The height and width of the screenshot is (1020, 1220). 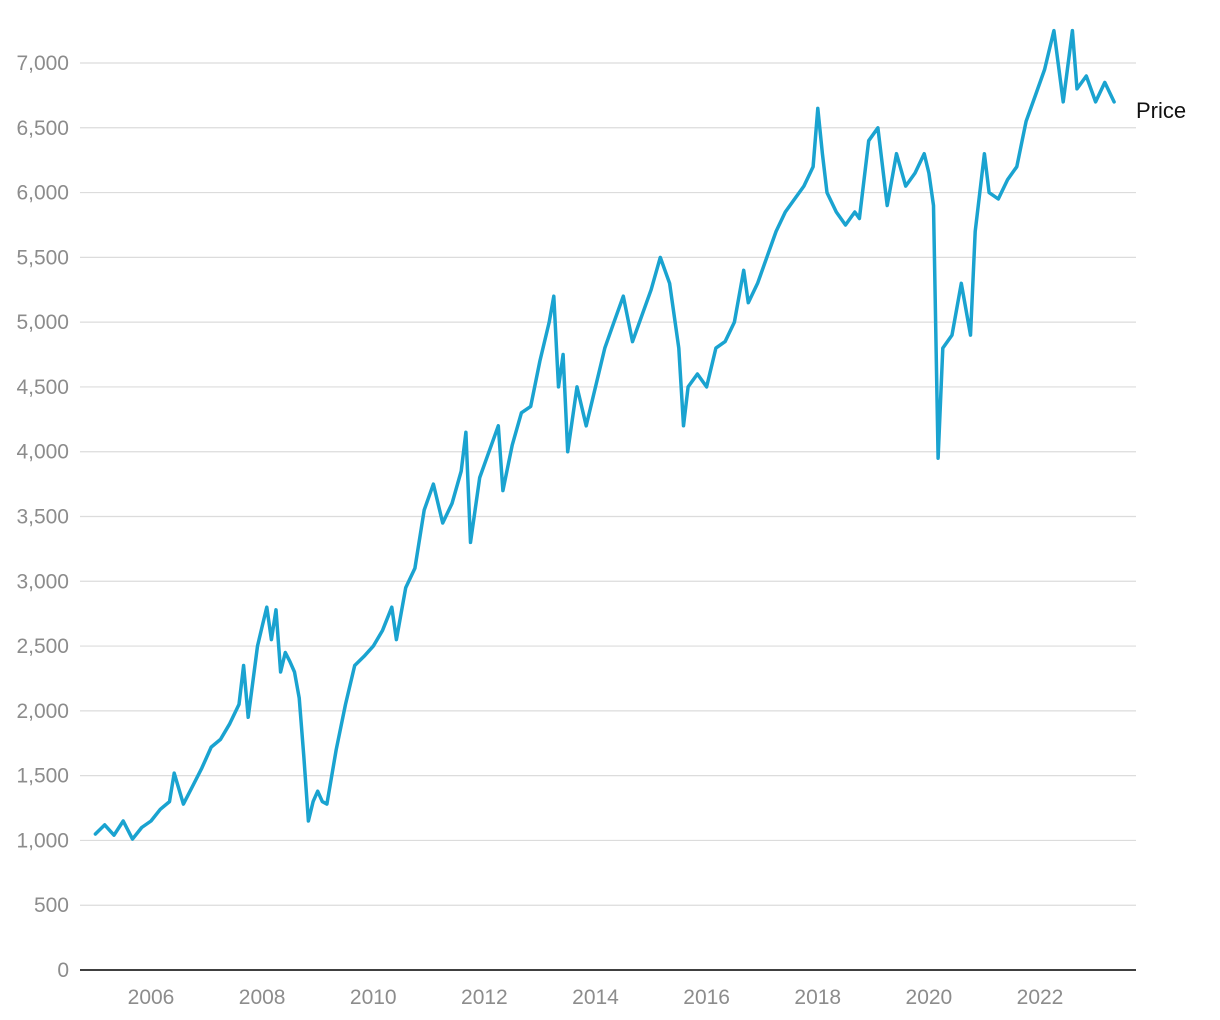 What do you see at coordinates (42, 711) in the screenshot?
I see `y-tick-label: 2,000` at bounding box center [42, 711].